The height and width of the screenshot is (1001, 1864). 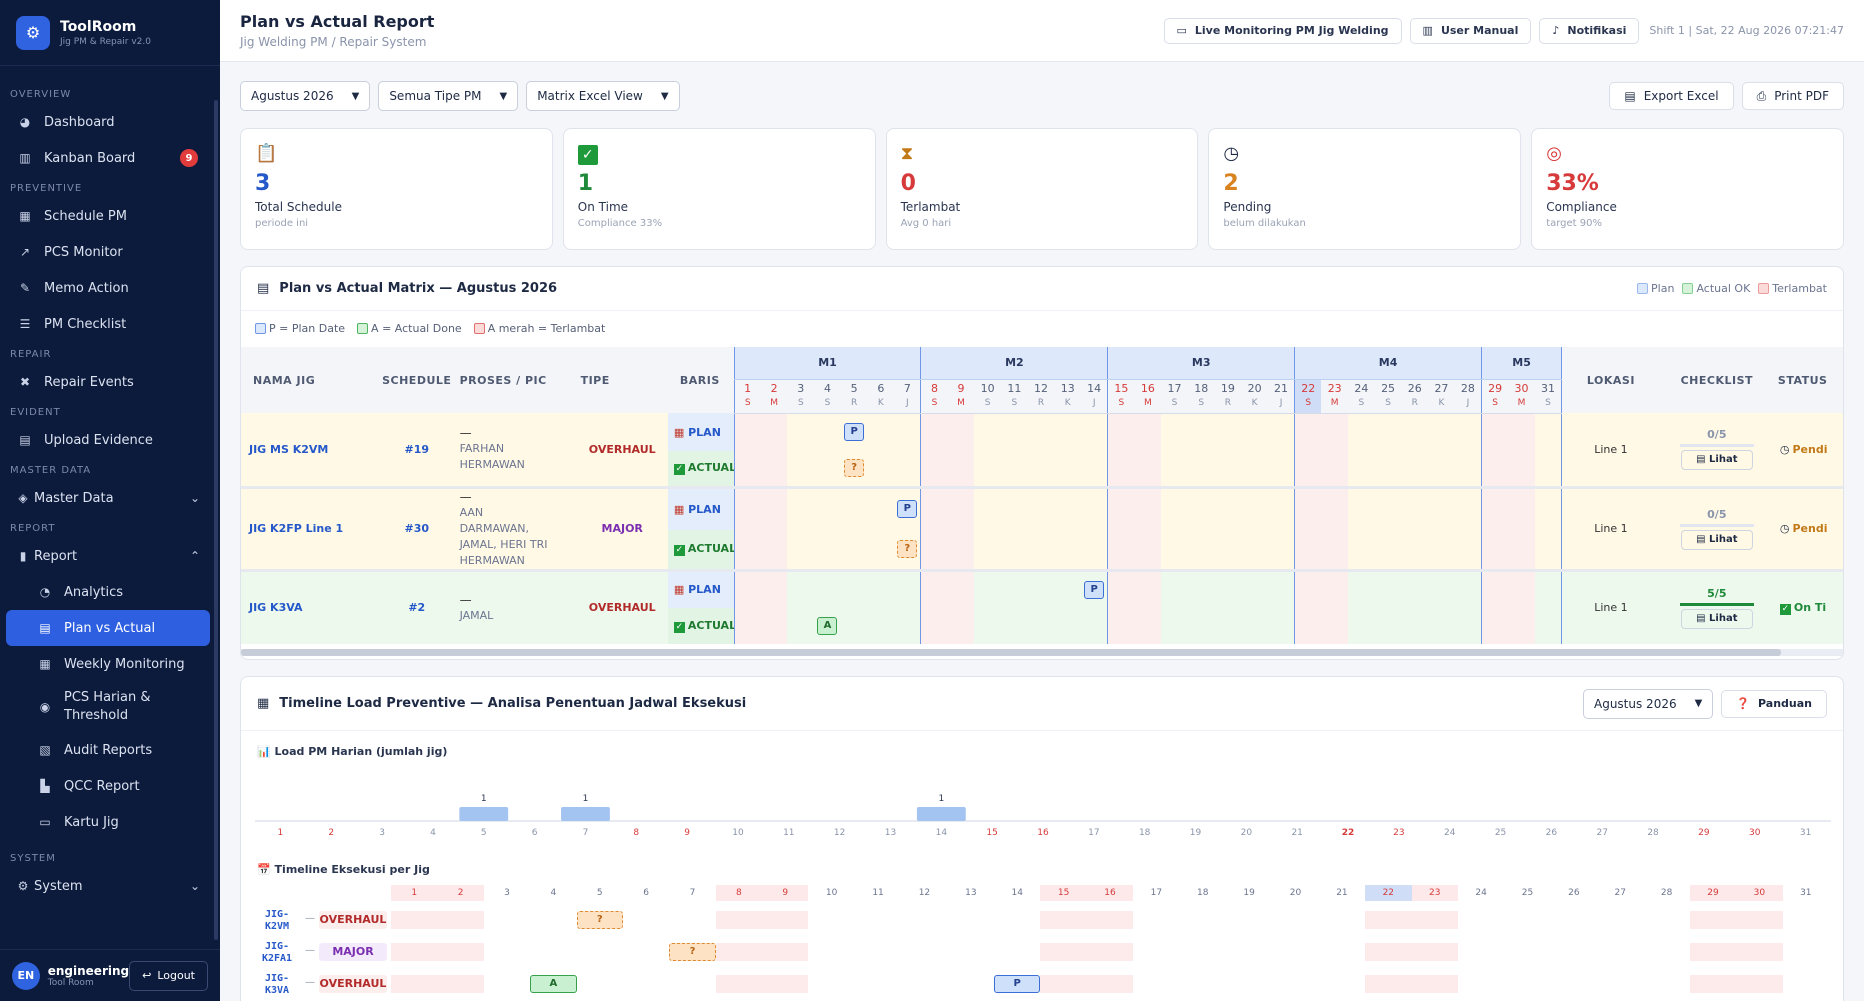 What do you see at coordinates (110, 822) in the screenshot?
I see `sidebar-item-kartu: ▭ Kartu Jig` at bounding box center [110, 822].